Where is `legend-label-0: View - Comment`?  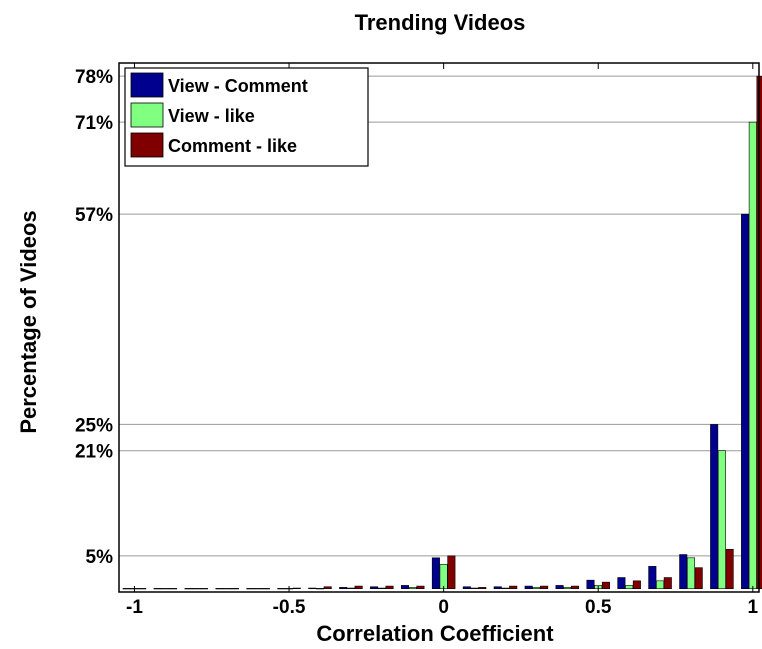
legend-label-0: View - Comment is located at coordinates (238, 86).